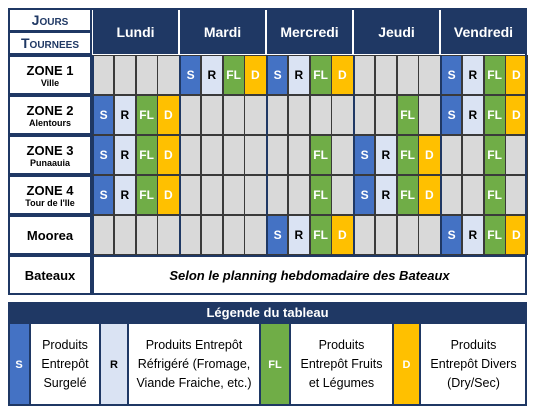 The width and height of the screenshot is (533, 420). I want to click on legend-swatch: R, so click(114, 364).